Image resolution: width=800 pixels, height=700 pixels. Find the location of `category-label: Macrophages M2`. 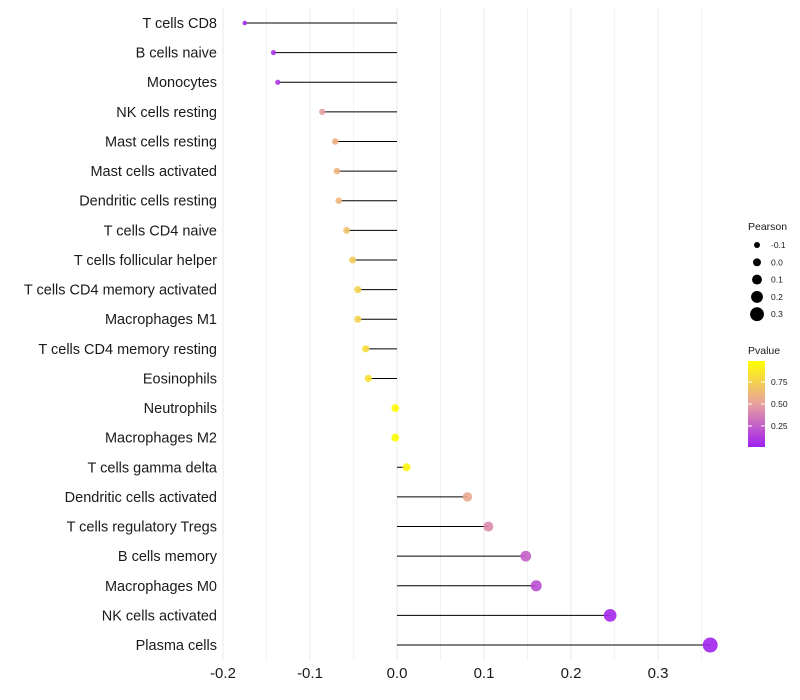

category-label: Macrophages M2 is located at coordinates (161, 439).